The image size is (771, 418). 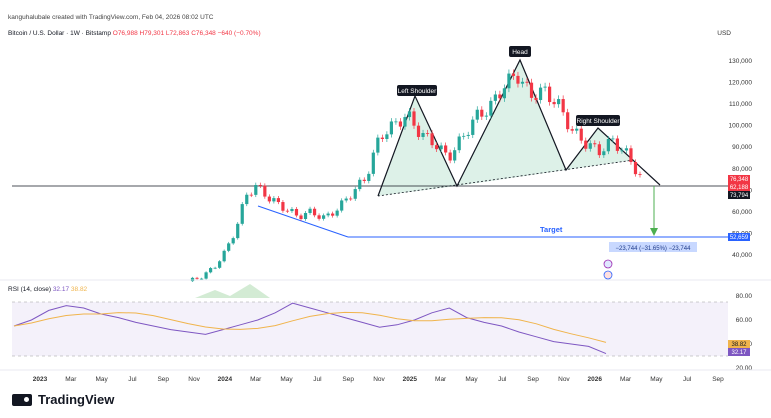 I want to click on tradingview-logo: TradingView, so click(x=63, y=399).